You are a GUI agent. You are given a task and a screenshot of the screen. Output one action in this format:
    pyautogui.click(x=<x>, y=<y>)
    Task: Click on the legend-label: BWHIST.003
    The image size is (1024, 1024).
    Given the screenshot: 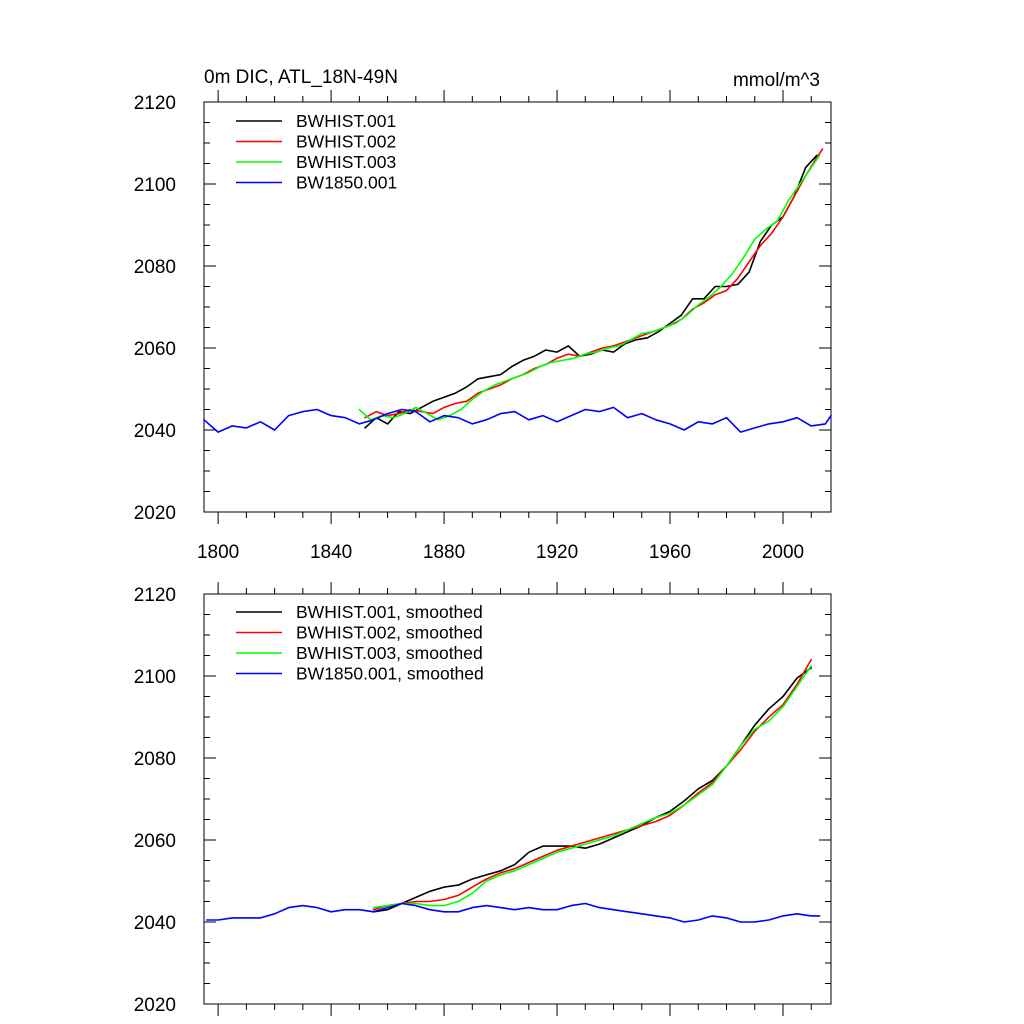 What is the action you would take?
    pyautogui.click(x=346, y=162)
    